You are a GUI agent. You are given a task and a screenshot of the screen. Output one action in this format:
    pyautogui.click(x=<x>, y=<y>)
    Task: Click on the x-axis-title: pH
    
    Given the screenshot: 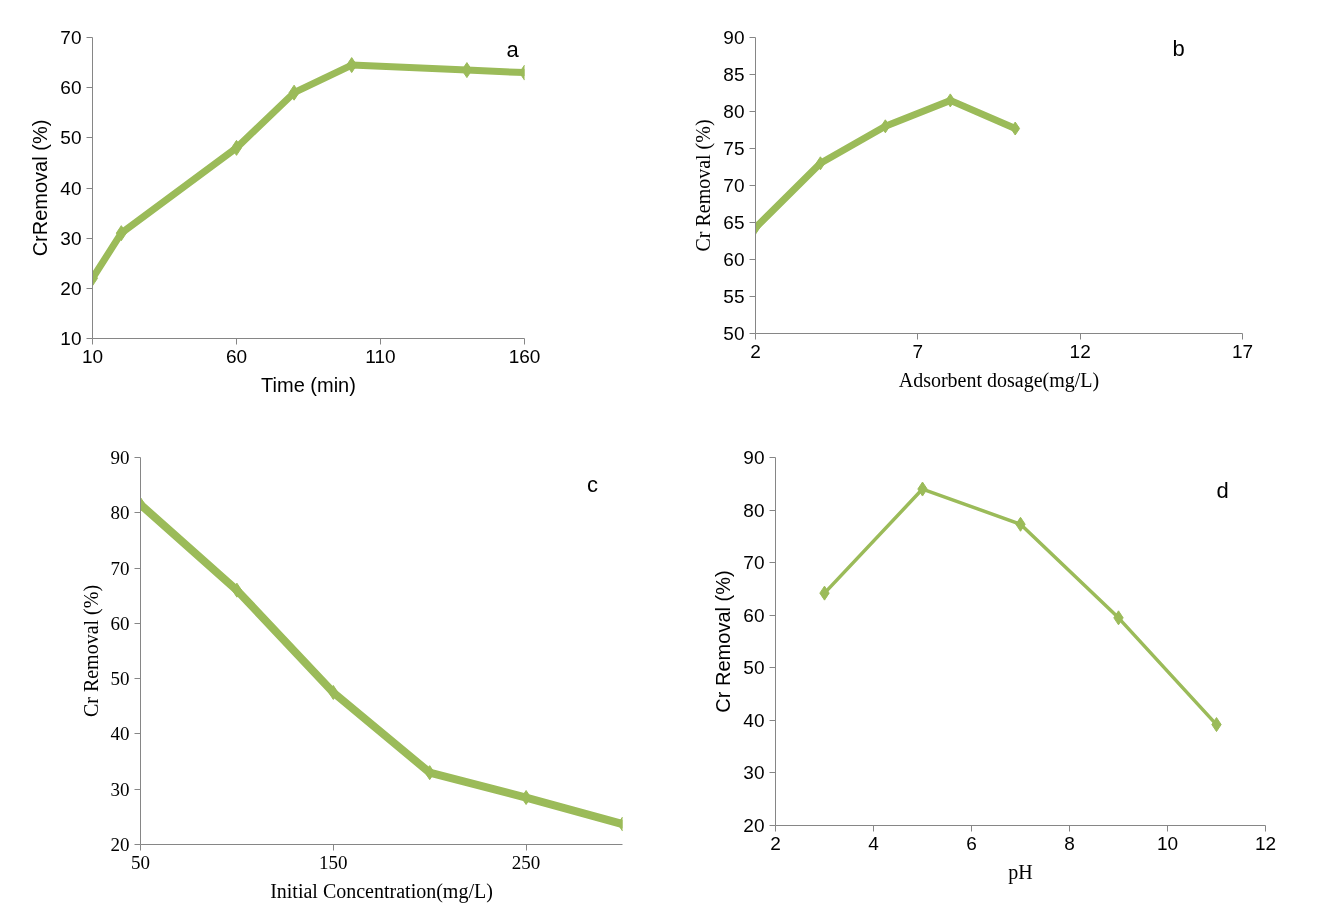 What is the action you would take?
    pyautogui.click(x=1020, y=872)
    